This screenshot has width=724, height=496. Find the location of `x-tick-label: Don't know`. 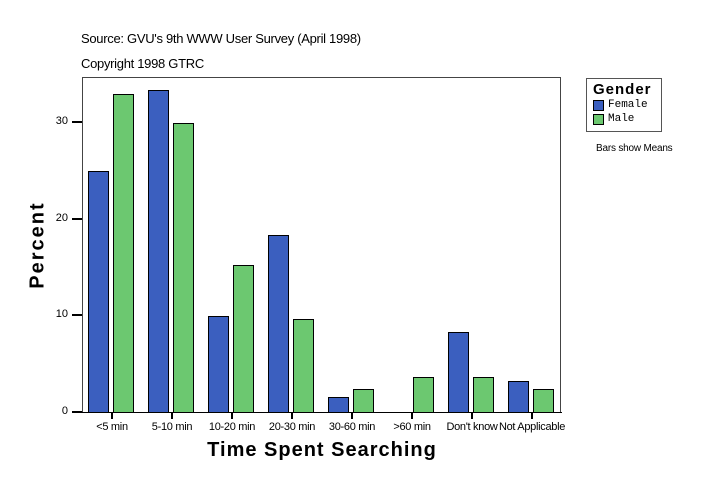

x-tick-label: Don't know is located at coordinates (472, 427).